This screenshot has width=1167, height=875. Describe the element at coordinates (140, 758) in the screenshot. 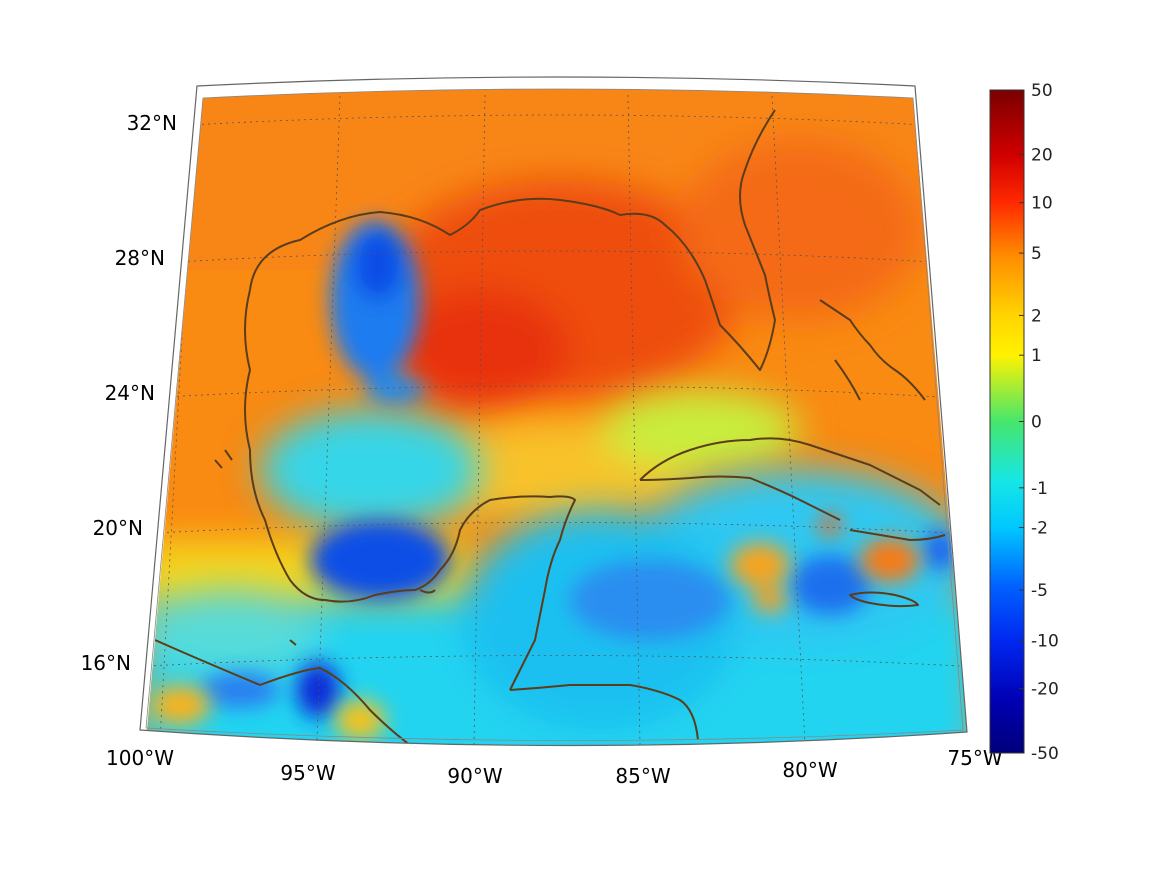

I see `lon-label-100w: 100°W` at that location.